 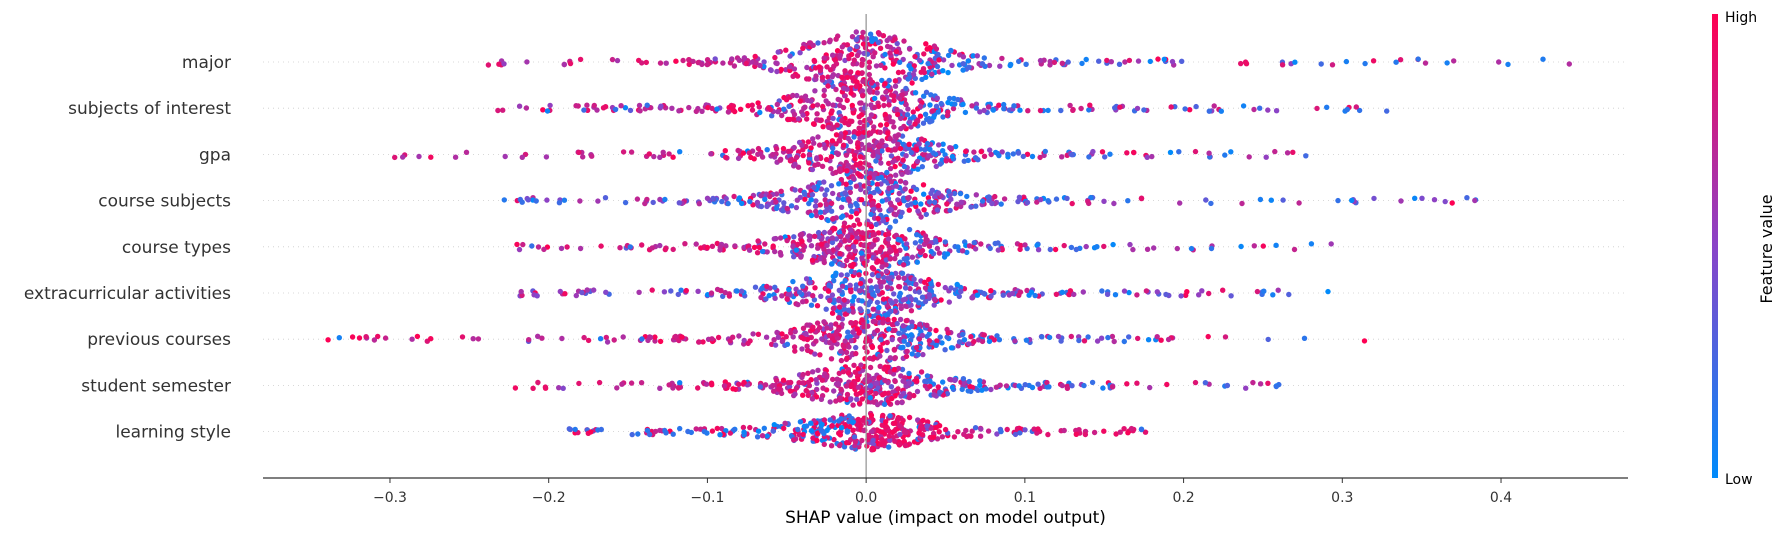 What do you see at coordinates (942, 492) in the screenshot?
I see `x-axis-ticks: −0.3 −0.2 −0.1 0.0 0.1 0.2 0.3 0.4` at bounding box center [942, 492].